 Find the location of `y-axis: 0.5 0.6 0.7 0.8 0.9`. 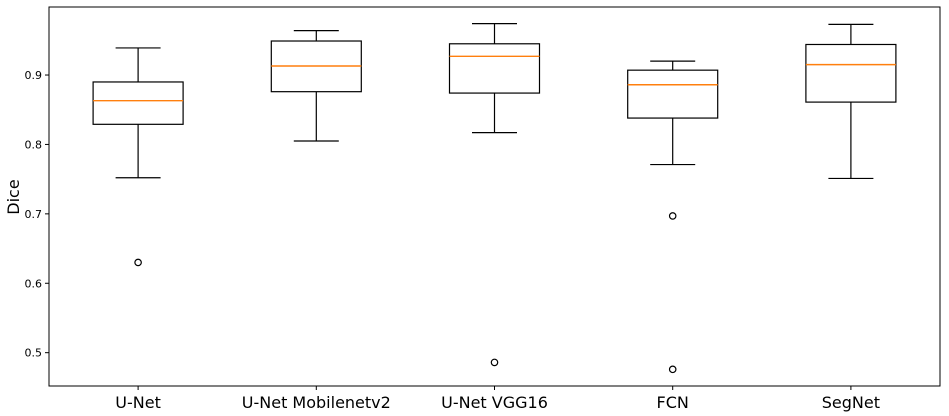

y-axis: 0.5 0.6 0.7 0.8 0.9 is located at coordinates (37, 214).